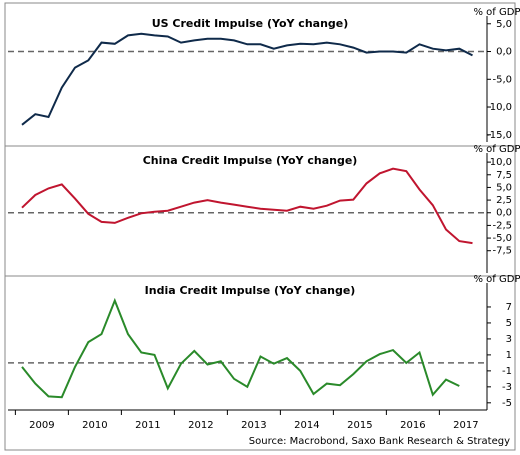 This screenshot has width=520, height=455. What do you see at coordinates (250, 23) in the screenshot?
I see `panel-title: US Credit Impulse (YoY change)` at bounding box center [250, 23].